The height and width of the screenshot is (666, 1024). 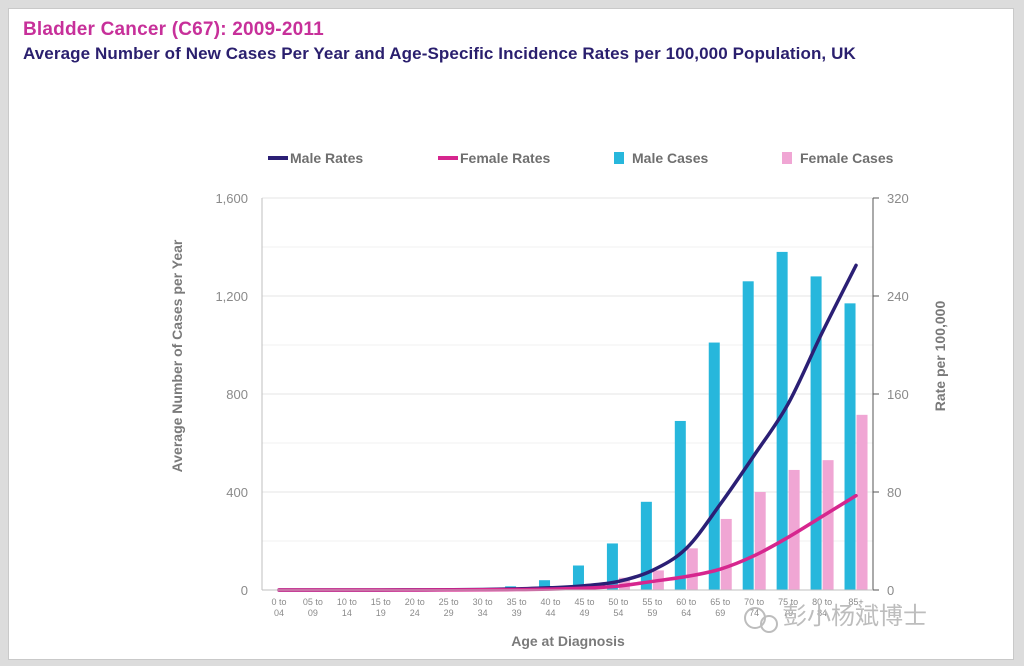 I want to click on legend-label: Female Rates, so click(x=505, y=158).